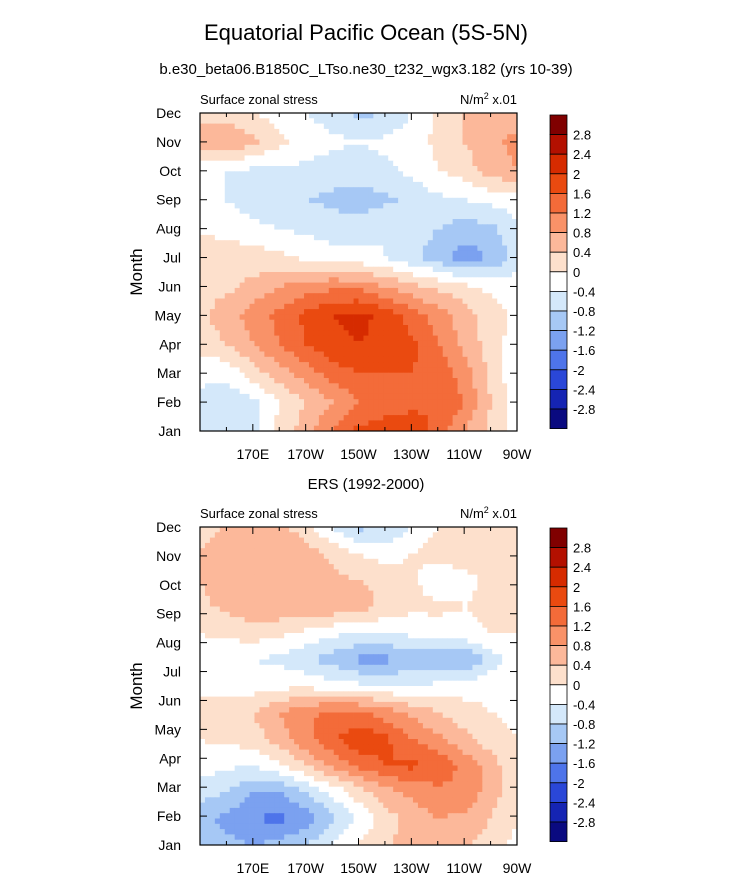  What do you see at coordinates (366, 484) in the screenshot?
I see `panel-2-title: ERS (1992-2000)` at bounding box center [366, 484].